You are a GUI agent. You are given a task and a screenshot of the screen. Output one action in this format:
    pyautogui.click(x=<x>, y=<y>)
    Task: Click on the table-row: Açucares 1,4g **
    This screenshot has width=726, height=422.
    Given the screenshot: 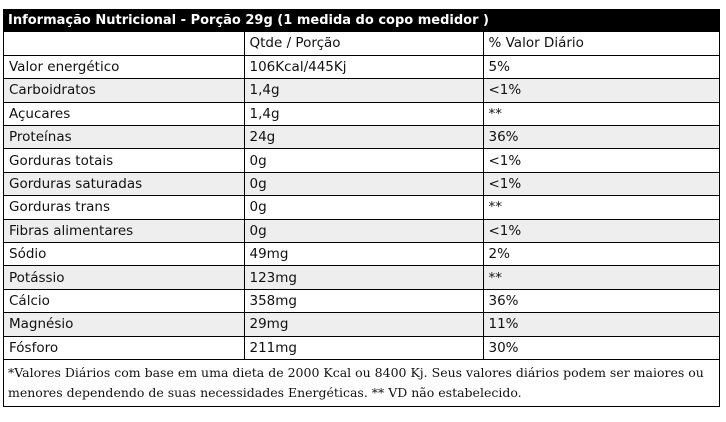 What is the action you would take?
    pyautogui.click(x=361, y=114)
    